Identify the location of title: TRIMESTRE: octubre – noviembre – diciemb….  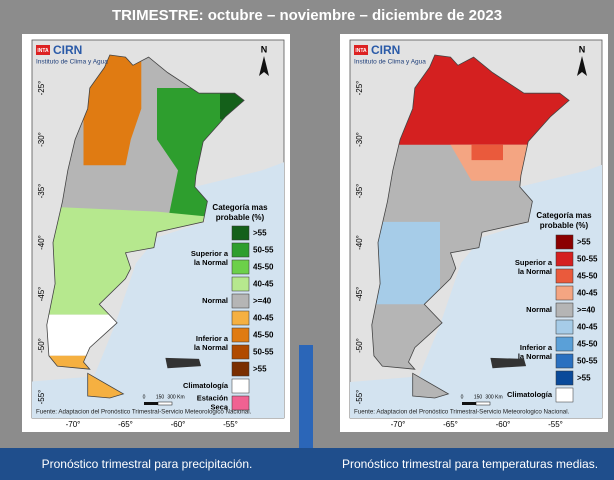
(307, 15).